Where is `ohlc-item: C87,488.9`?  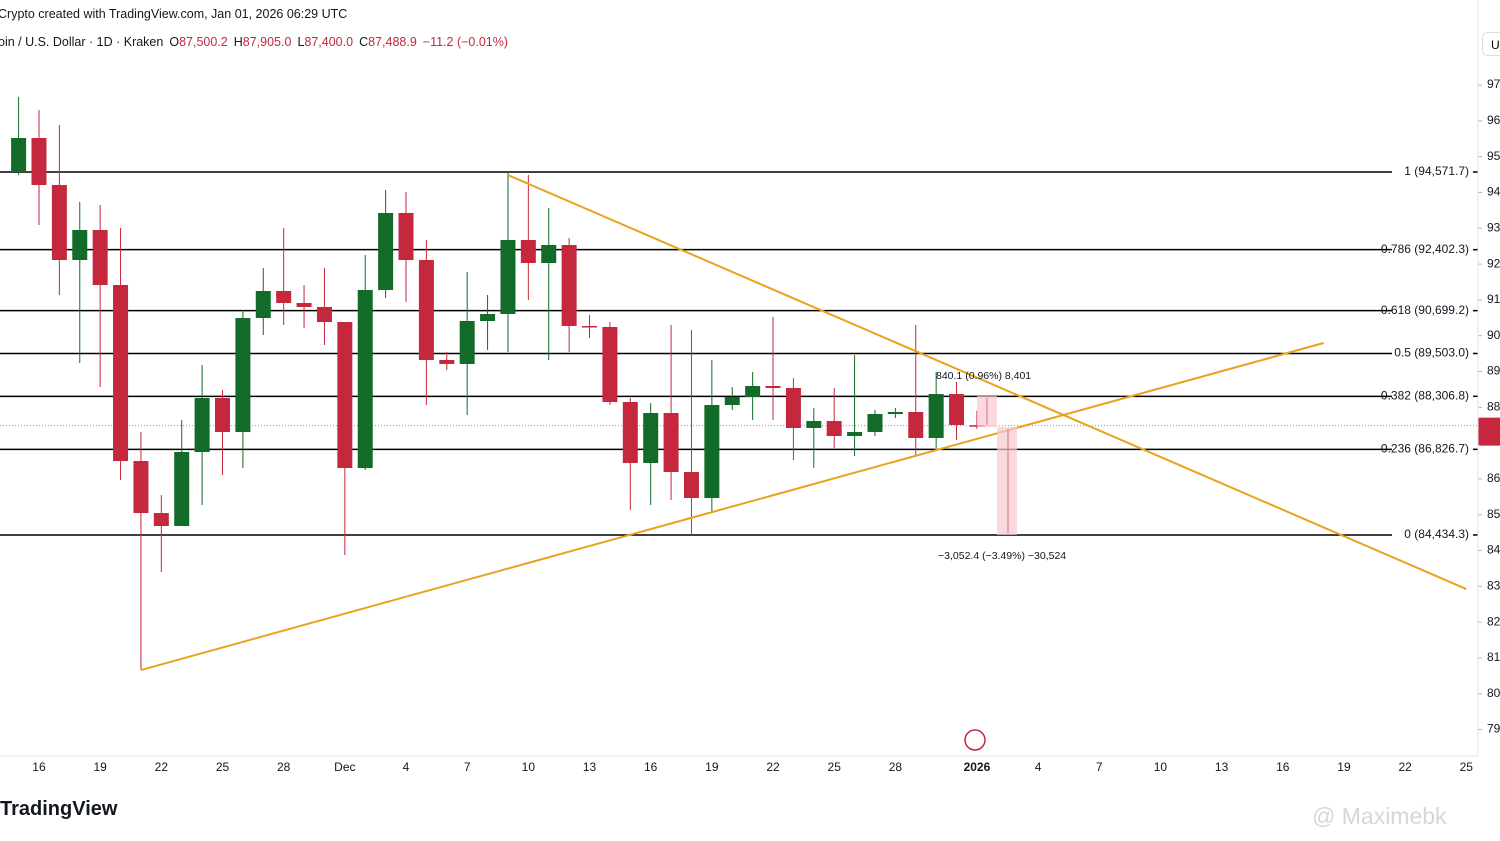 ohlc-item: C87,488.9 is located at coordinates (388, 42).